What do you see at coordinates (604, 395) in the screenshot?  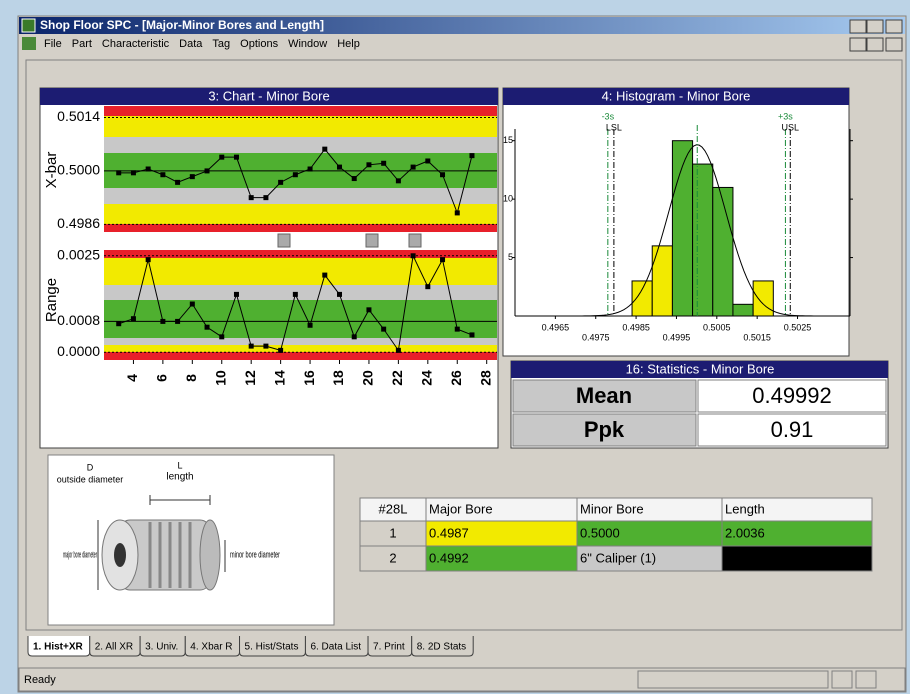 I see `stat-label: Mean` at bounding box center [604, 395].